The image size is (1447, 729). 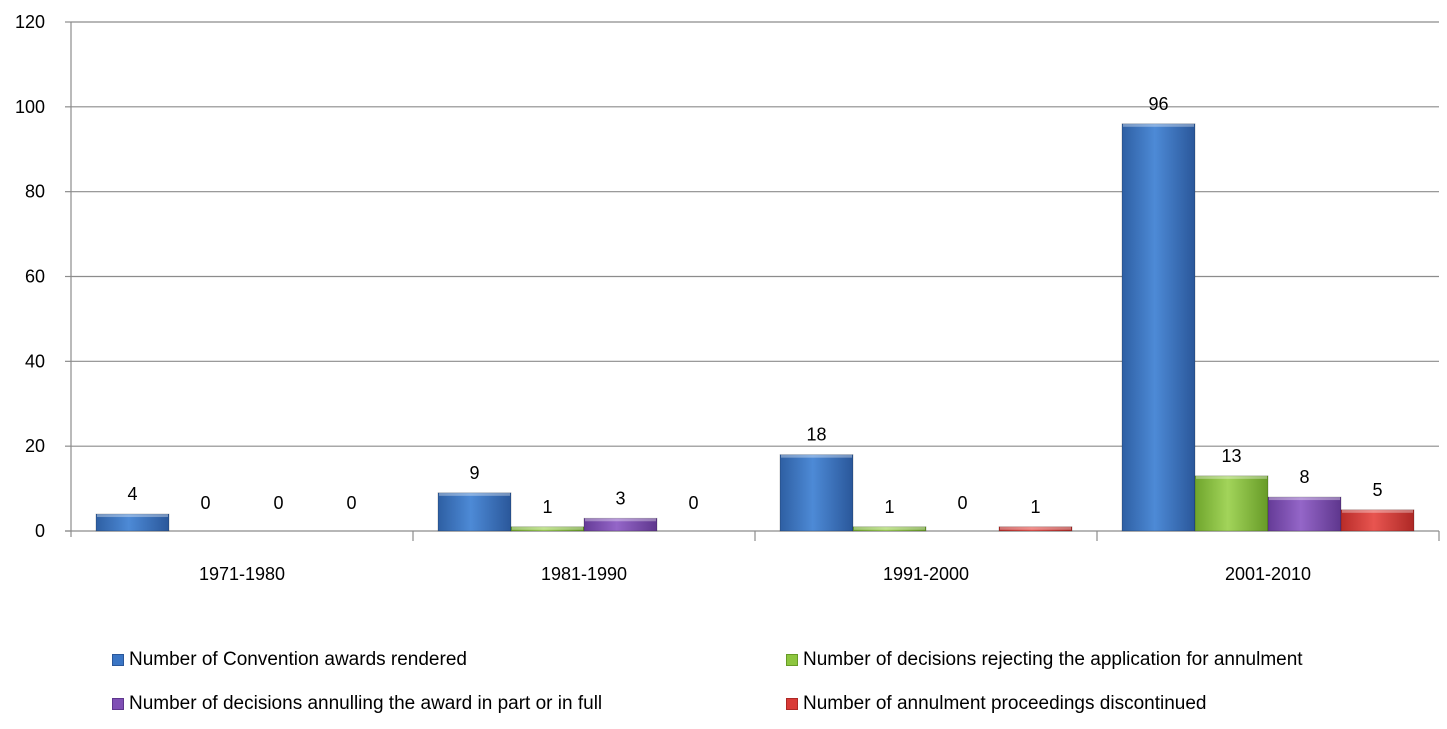 What do you see at coordinates (1304, 477) in the screenshot?
I see `data-label: 8` at bounding box center [1304, 477].